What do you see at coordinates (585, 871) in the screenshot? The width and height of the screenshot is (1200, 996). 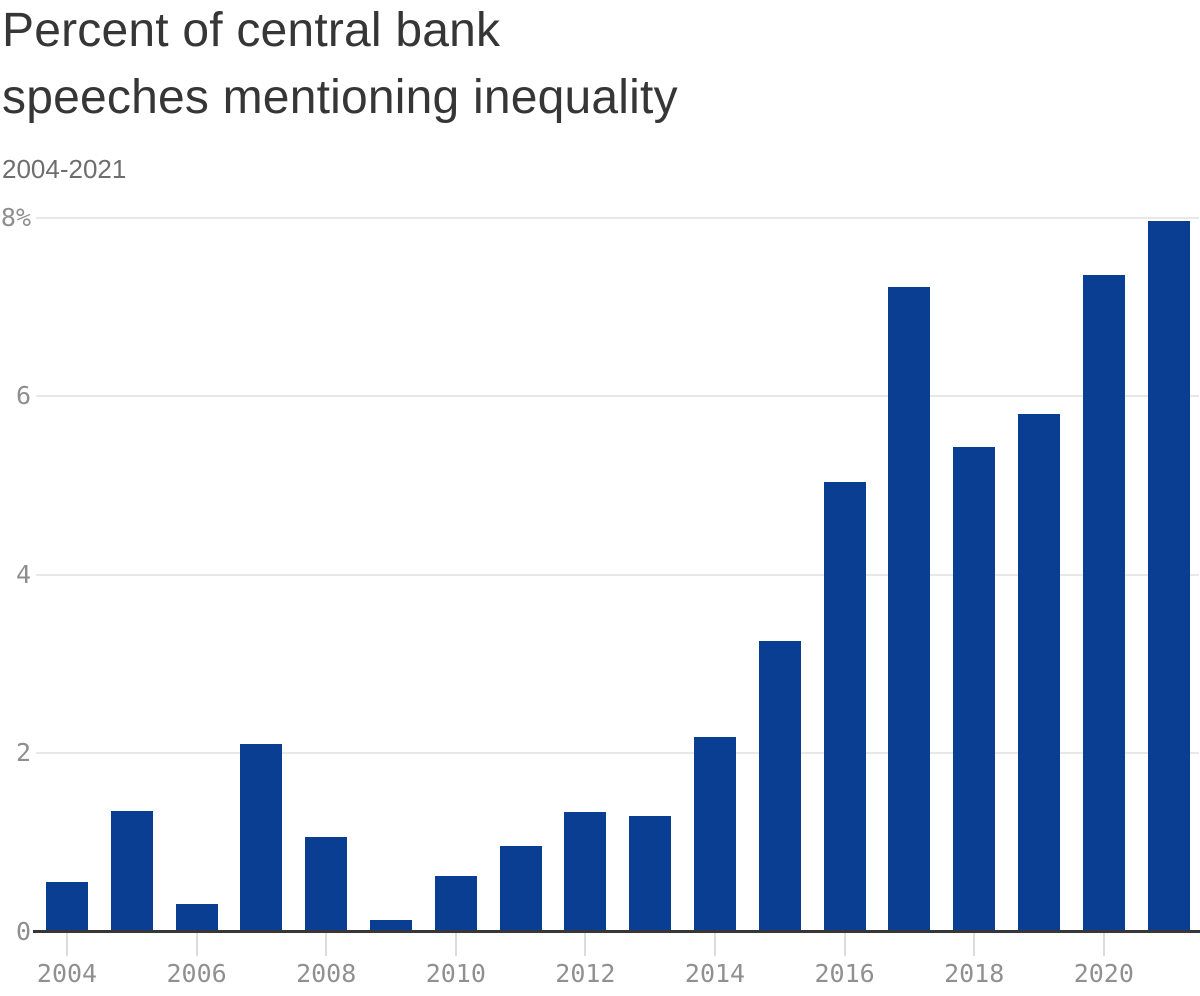 I see `bar-2012` at bounding box center [585, 871].